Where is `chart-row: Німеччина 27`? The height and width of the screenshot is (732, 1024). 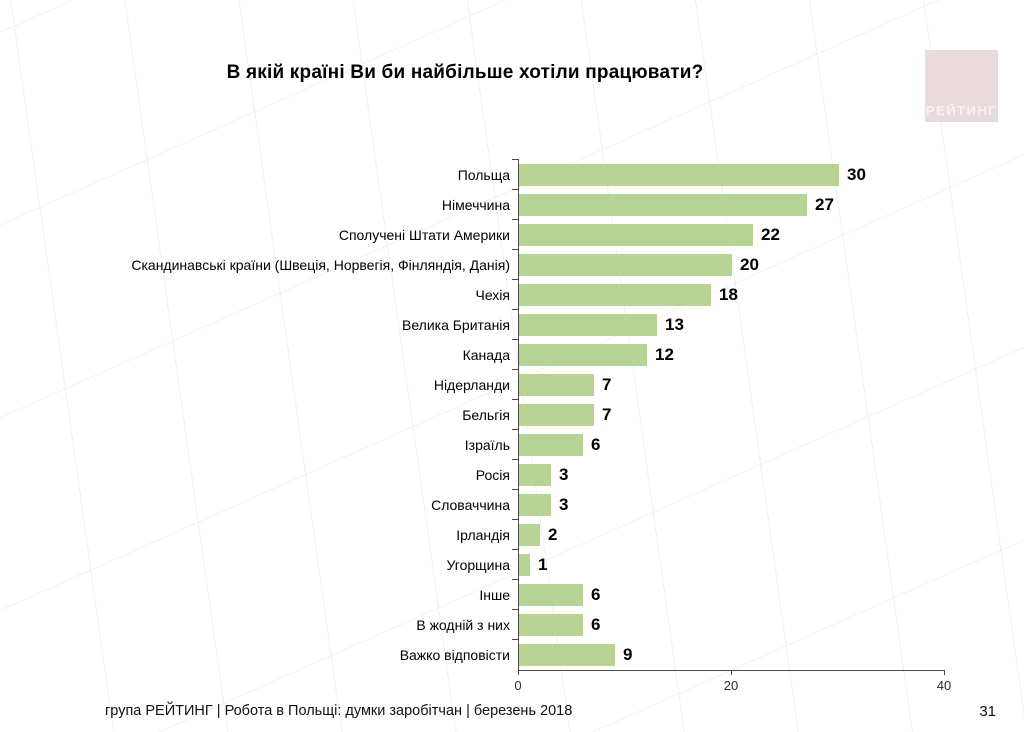
chart-row: Німеччина 27 is located at coordinates (549, 204).